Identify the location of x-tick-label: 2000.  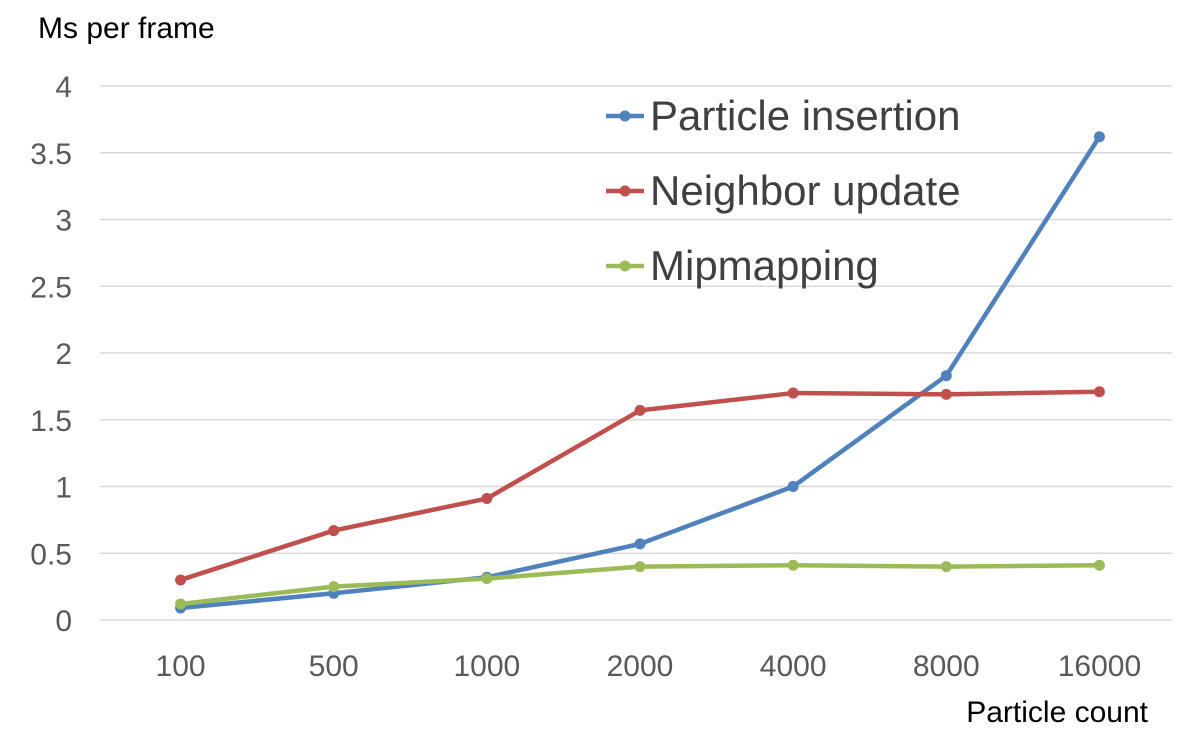
(640, 666).